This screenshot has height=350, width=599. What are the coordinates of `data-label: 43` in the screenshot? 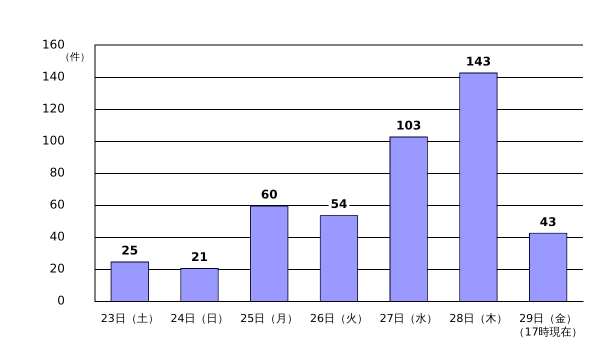 It's located at (548, 221).